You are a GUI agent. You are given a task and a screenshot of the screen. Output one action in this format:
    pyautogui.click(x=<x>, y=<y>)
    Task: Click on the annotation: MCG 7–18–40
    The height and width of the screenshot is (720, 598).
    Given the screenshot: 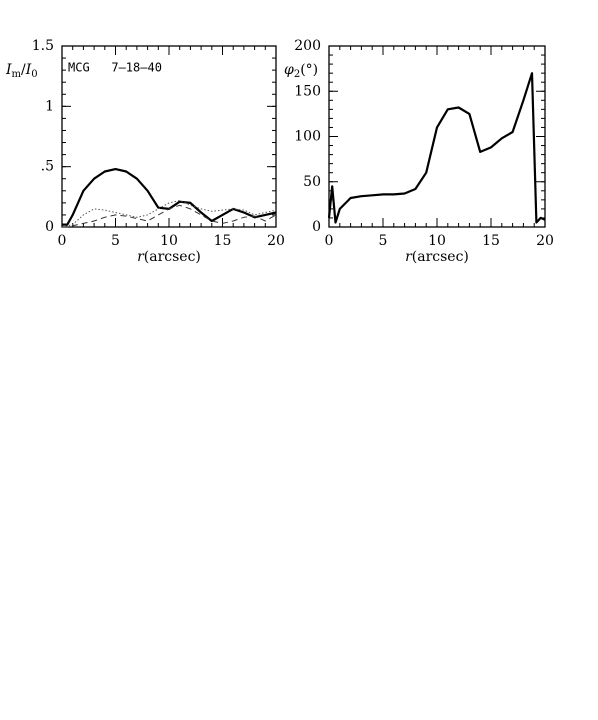 What is the action you would take?
    pyautogui.click(x=115, y=68)
    